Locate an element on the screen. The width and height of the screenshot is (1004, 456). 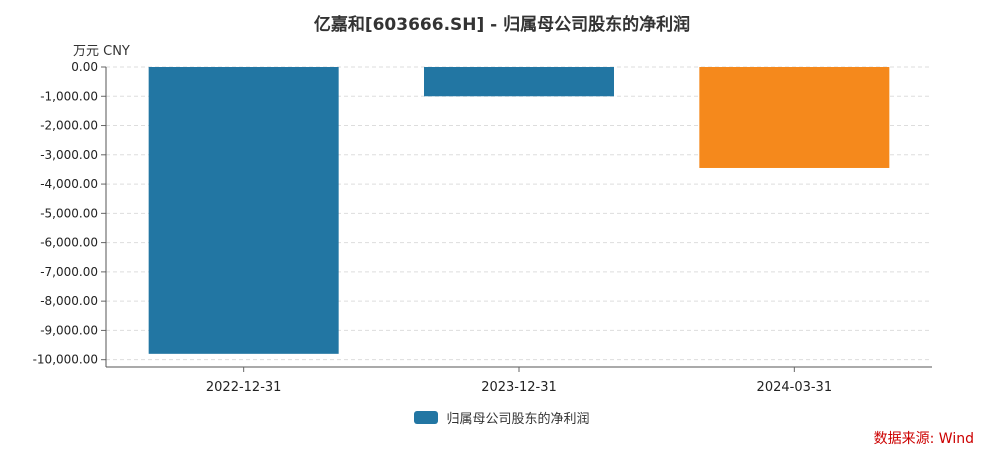
x-tick-label: 2023-12-31 is located at coordinates (519, 387).